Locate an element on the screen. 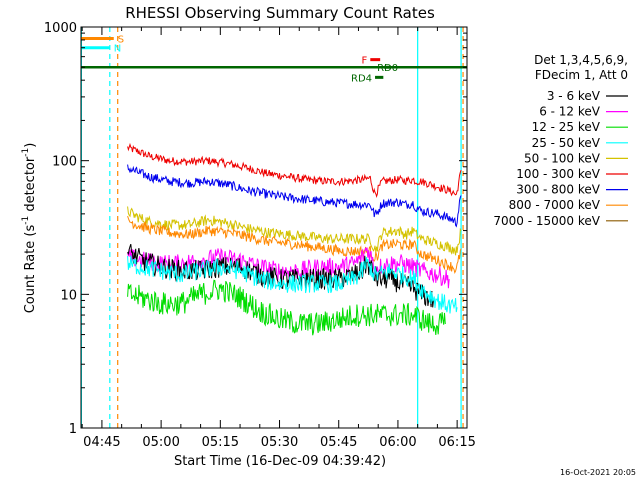 This screenshot has width=640, height=480. series-line-25-50keV is located at coordinates (292, 284).